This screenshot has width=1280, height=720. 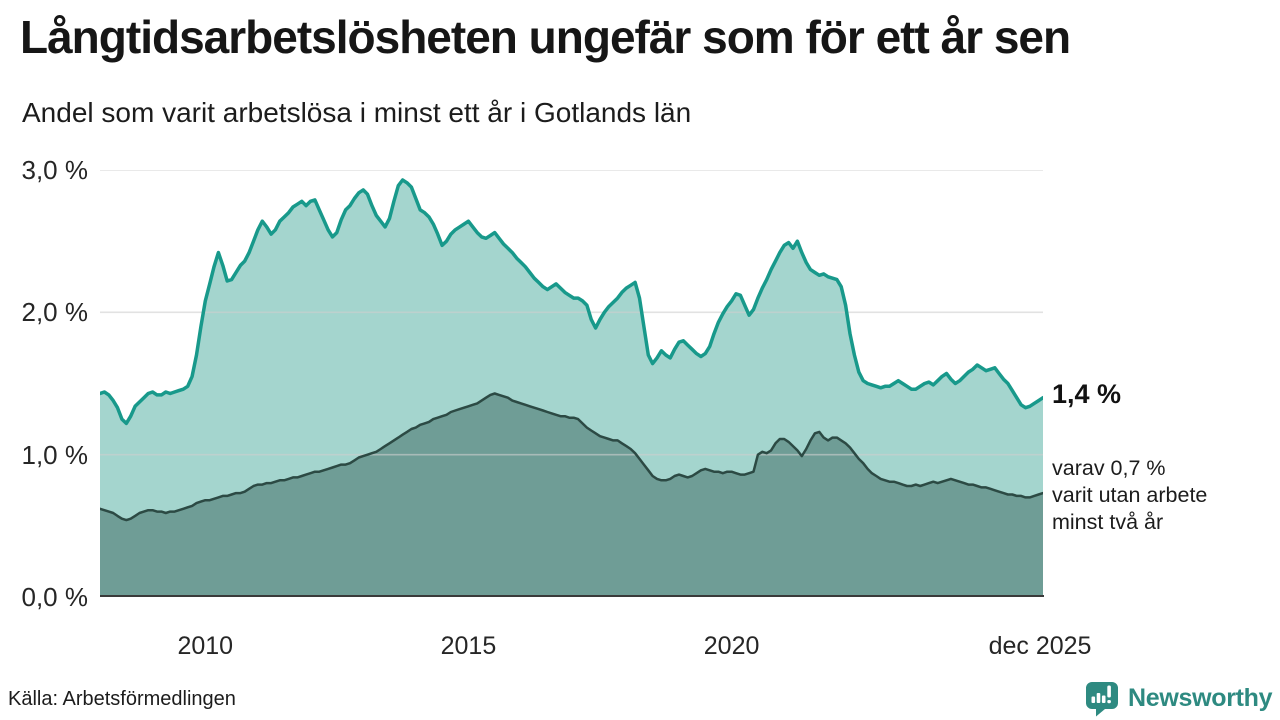 What do you see at coordinates (1108, 522) in the screenshot?
I see `end-note-line-3: minst två år` at bounding box center [1108, 522].